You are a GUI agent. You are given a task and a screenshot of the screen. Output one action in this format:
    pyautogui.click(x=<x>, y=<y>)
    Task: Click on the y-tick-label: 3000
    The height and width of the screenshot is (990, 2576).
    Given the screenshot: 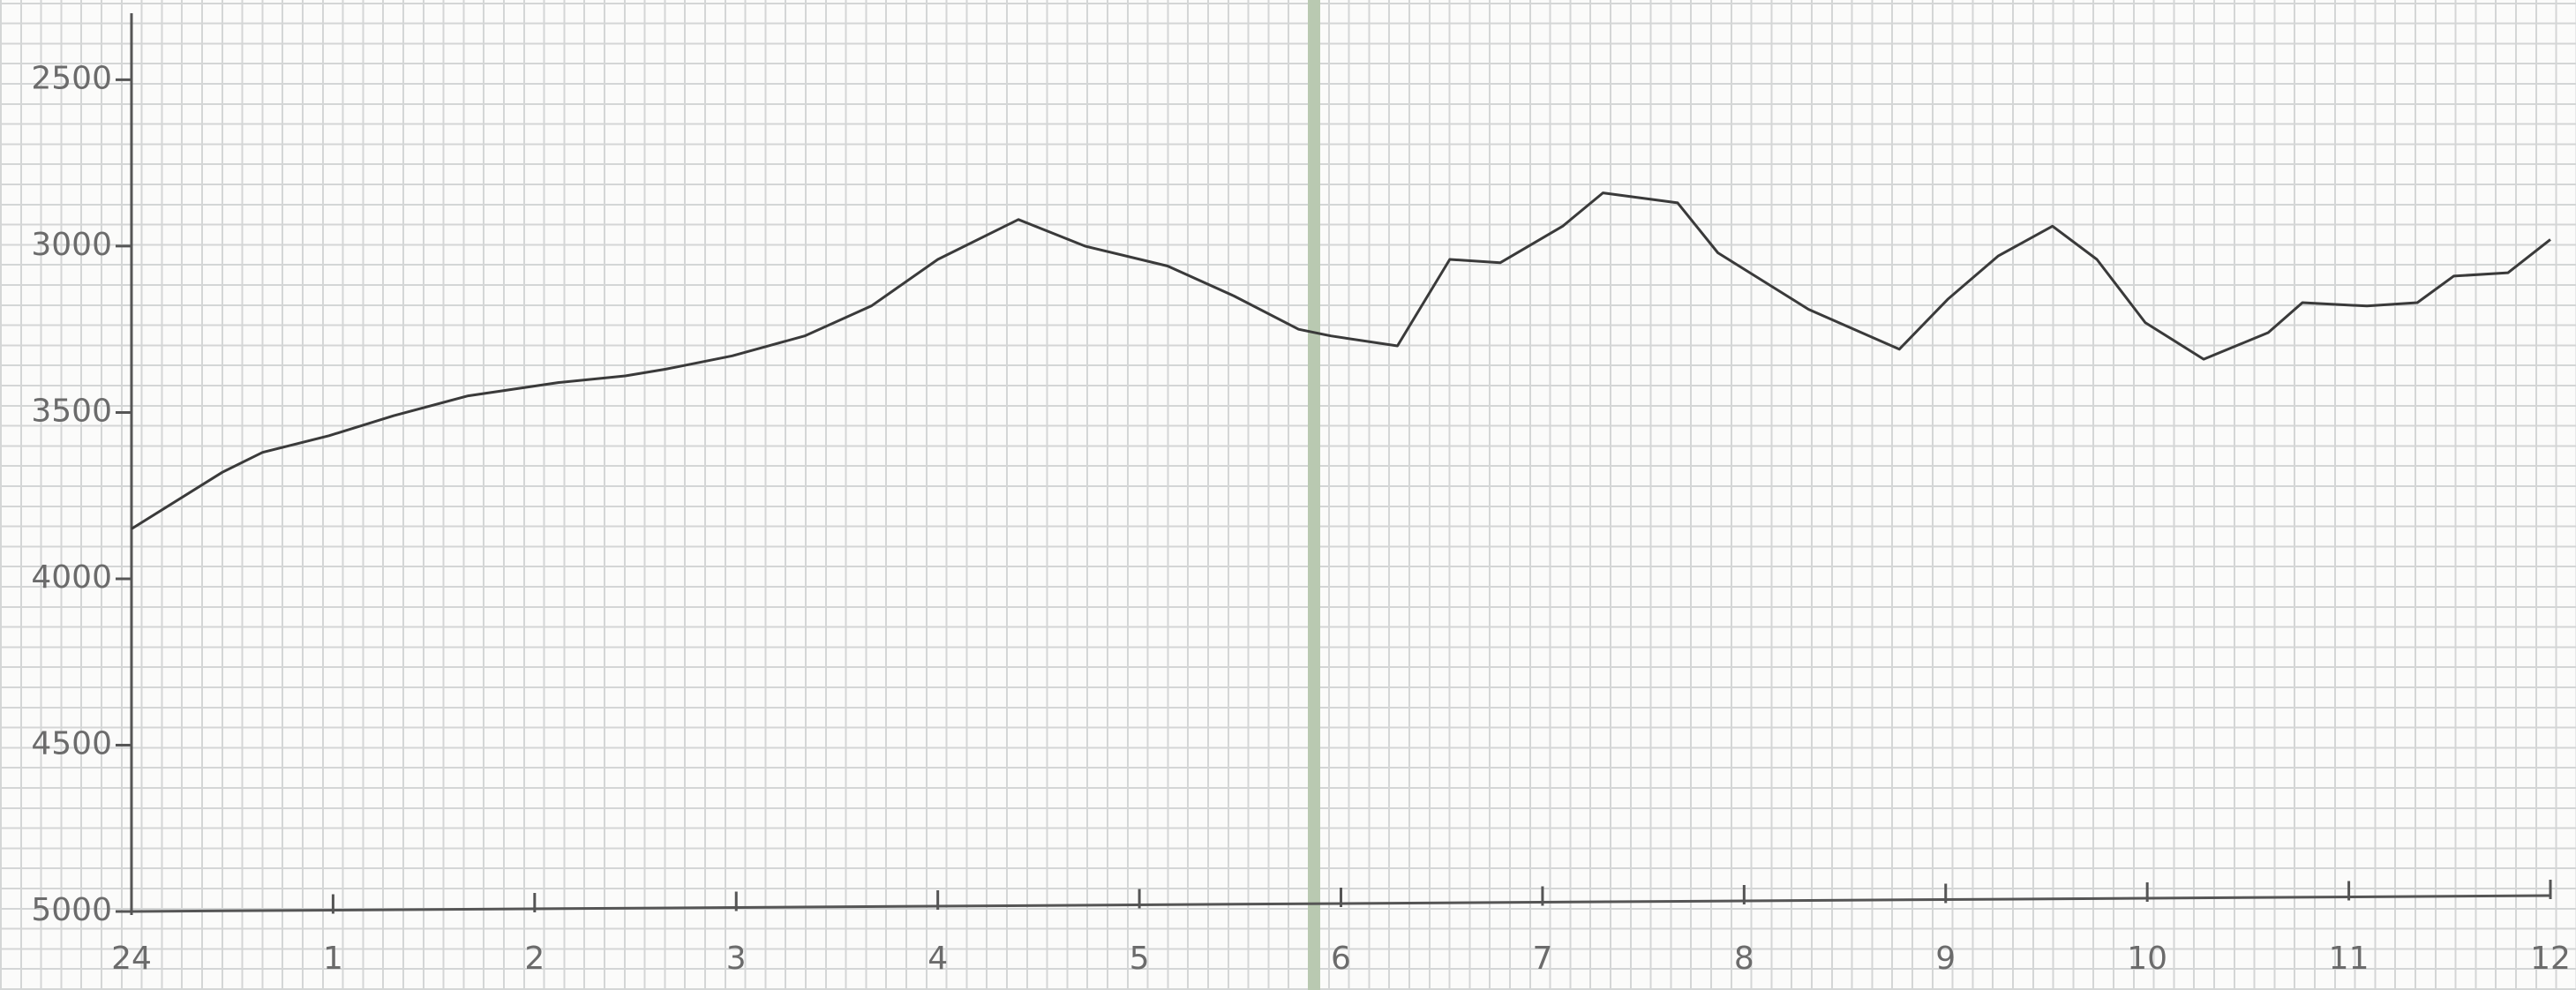 What is the action you would take?
    pyautogui.click(x=71, y=245)
    